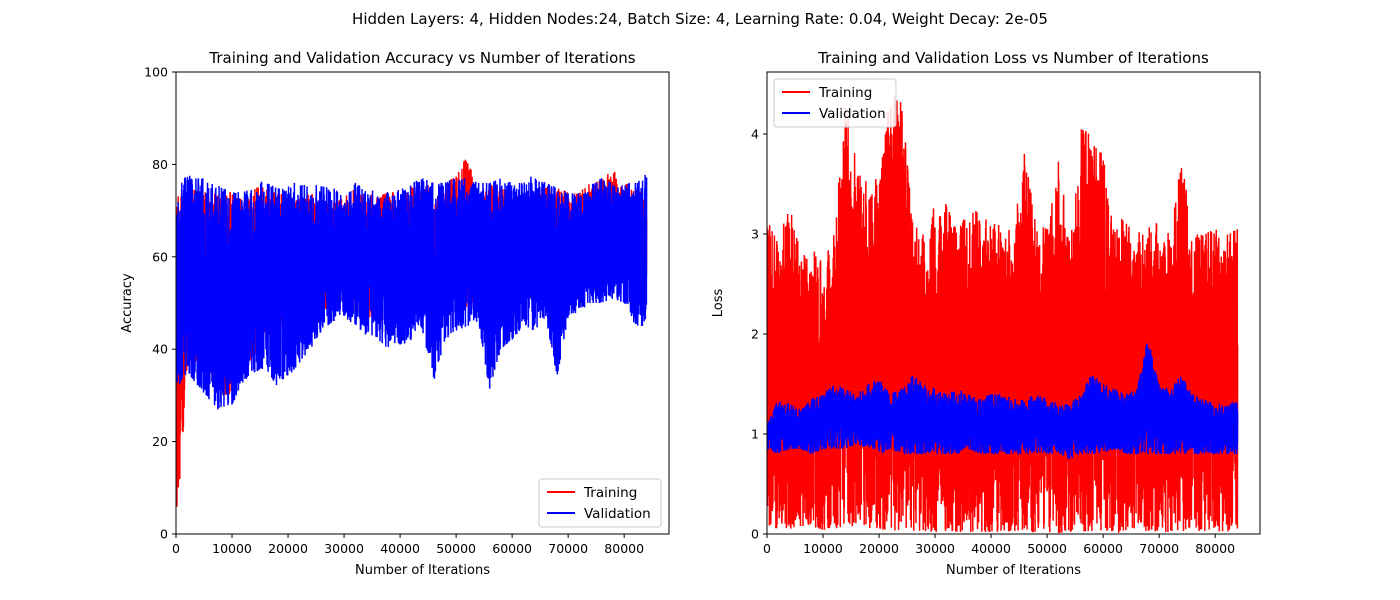 The height and width of the screenshot is (600, 1400). Describe the element at coordinates (160, 164) in the screenshot. I see `y-tick-label: 80` at that location.